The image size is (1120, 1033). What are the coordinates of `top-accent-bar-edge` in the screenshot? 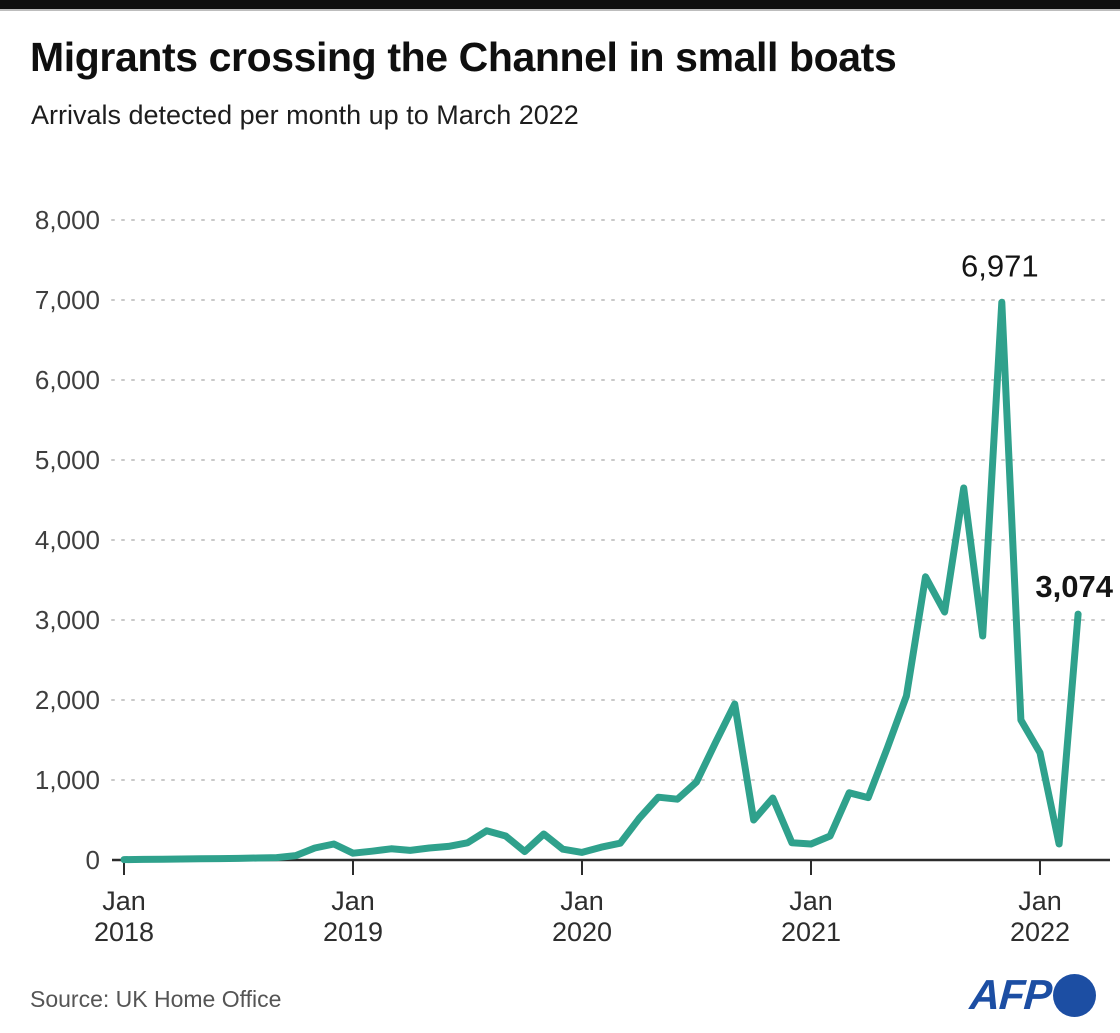 It's located at (560, 10).